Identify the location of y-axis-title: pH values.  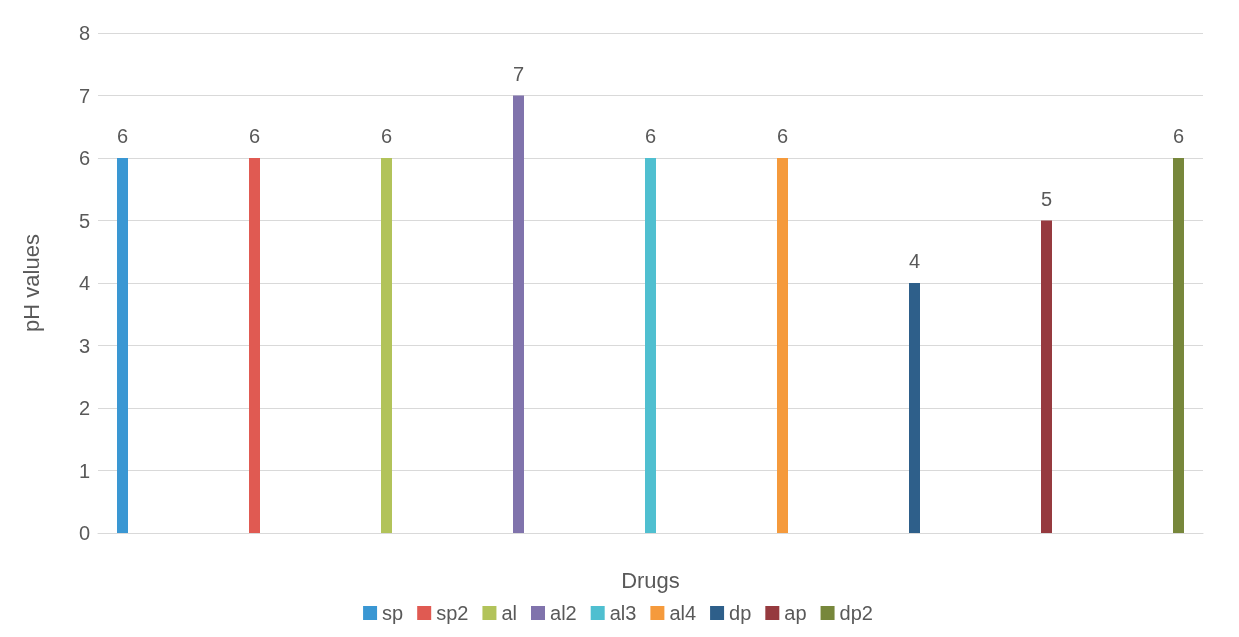
(31, 283).